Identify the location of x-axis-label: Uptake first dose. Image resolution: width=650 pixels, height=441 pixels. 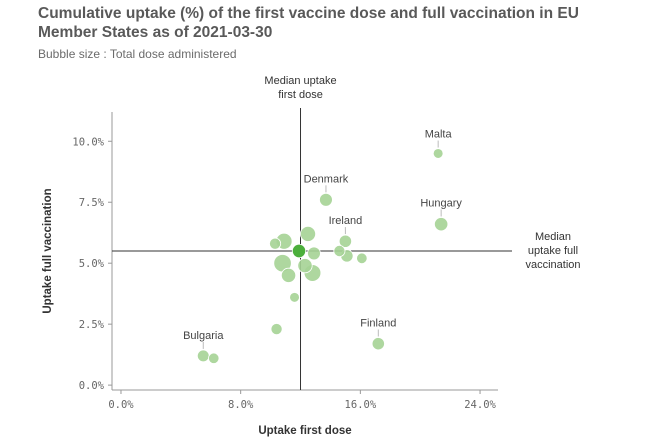
(304, 431).